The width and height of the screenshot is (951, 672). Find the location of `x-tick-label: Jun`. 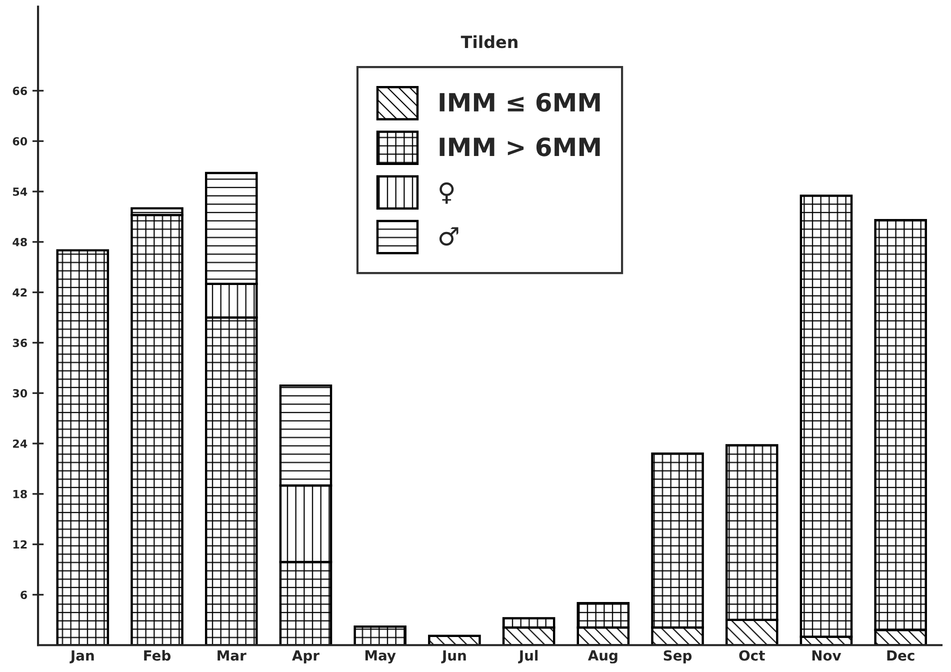

x-tick-label: Jun is located at coordinates (453, 657).